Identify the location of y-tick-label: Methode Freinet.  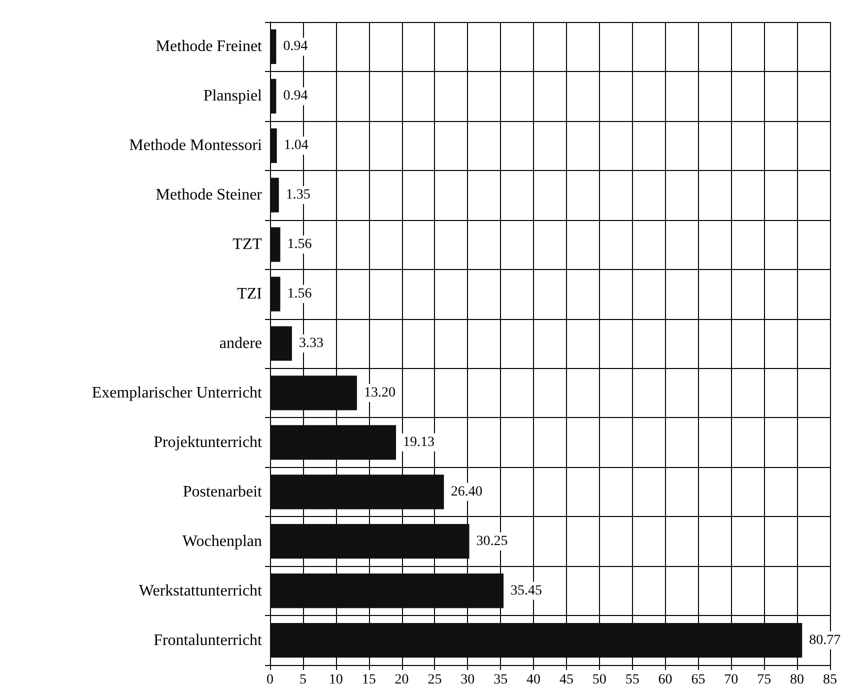
(209, 47).